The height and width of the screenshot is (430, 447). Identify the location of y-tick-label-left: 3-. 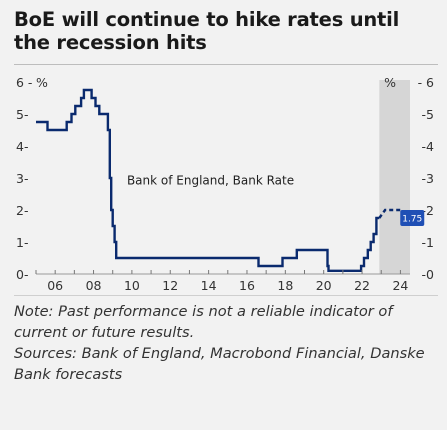
(22, 178).